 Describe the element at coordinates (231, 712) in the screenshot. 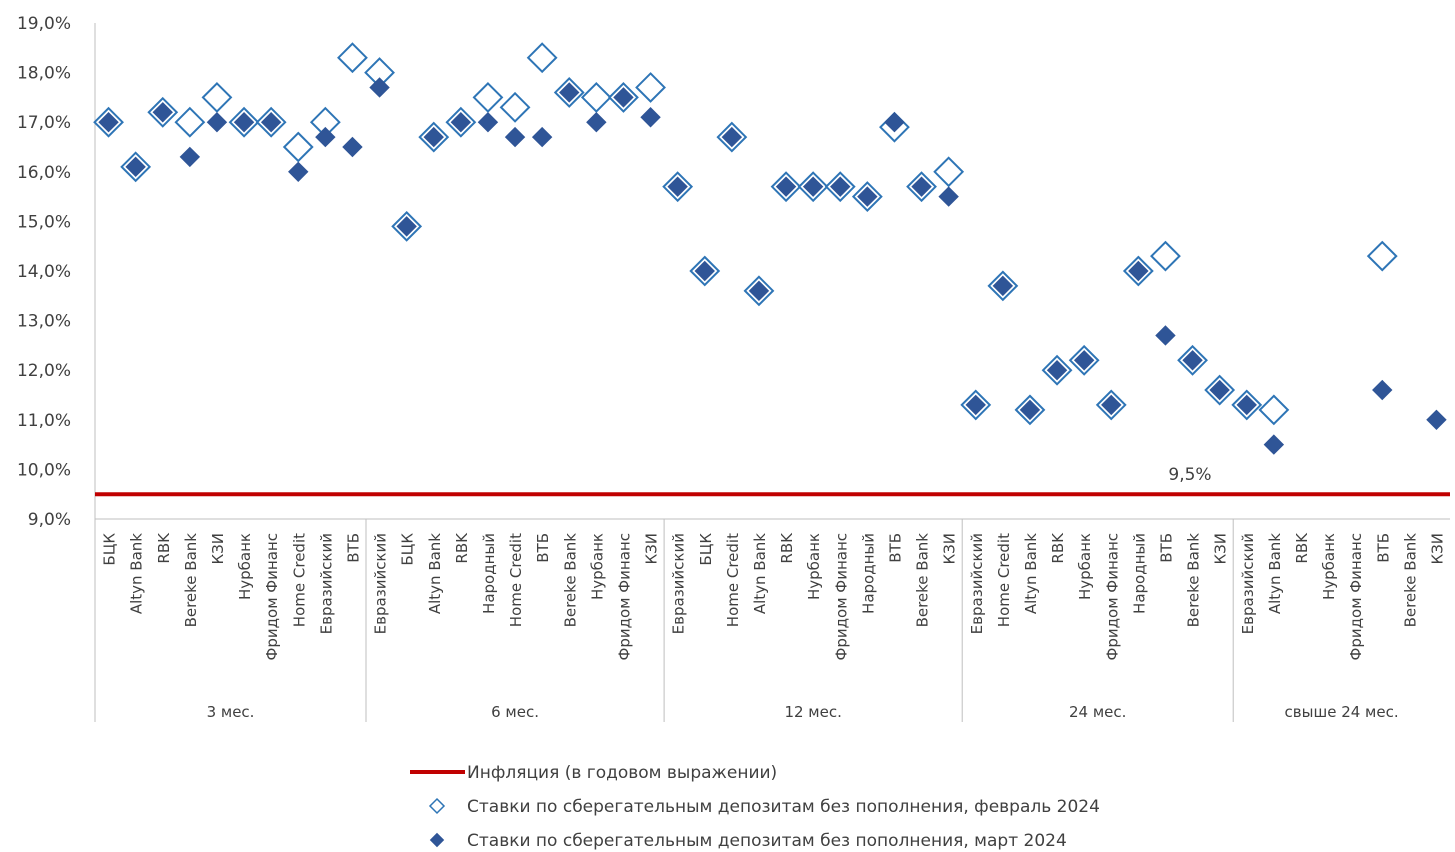

I see `group-label: 3 мес.` at that location.